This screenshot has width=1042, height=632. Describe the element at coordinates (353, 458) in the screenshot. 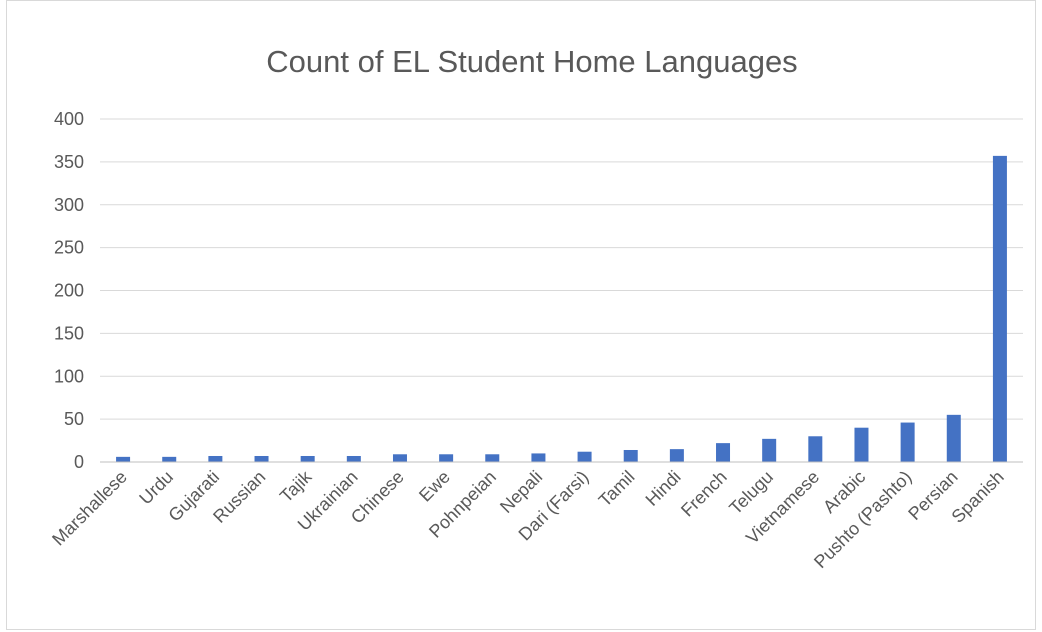

I see `bar-ukrainian` at that location.